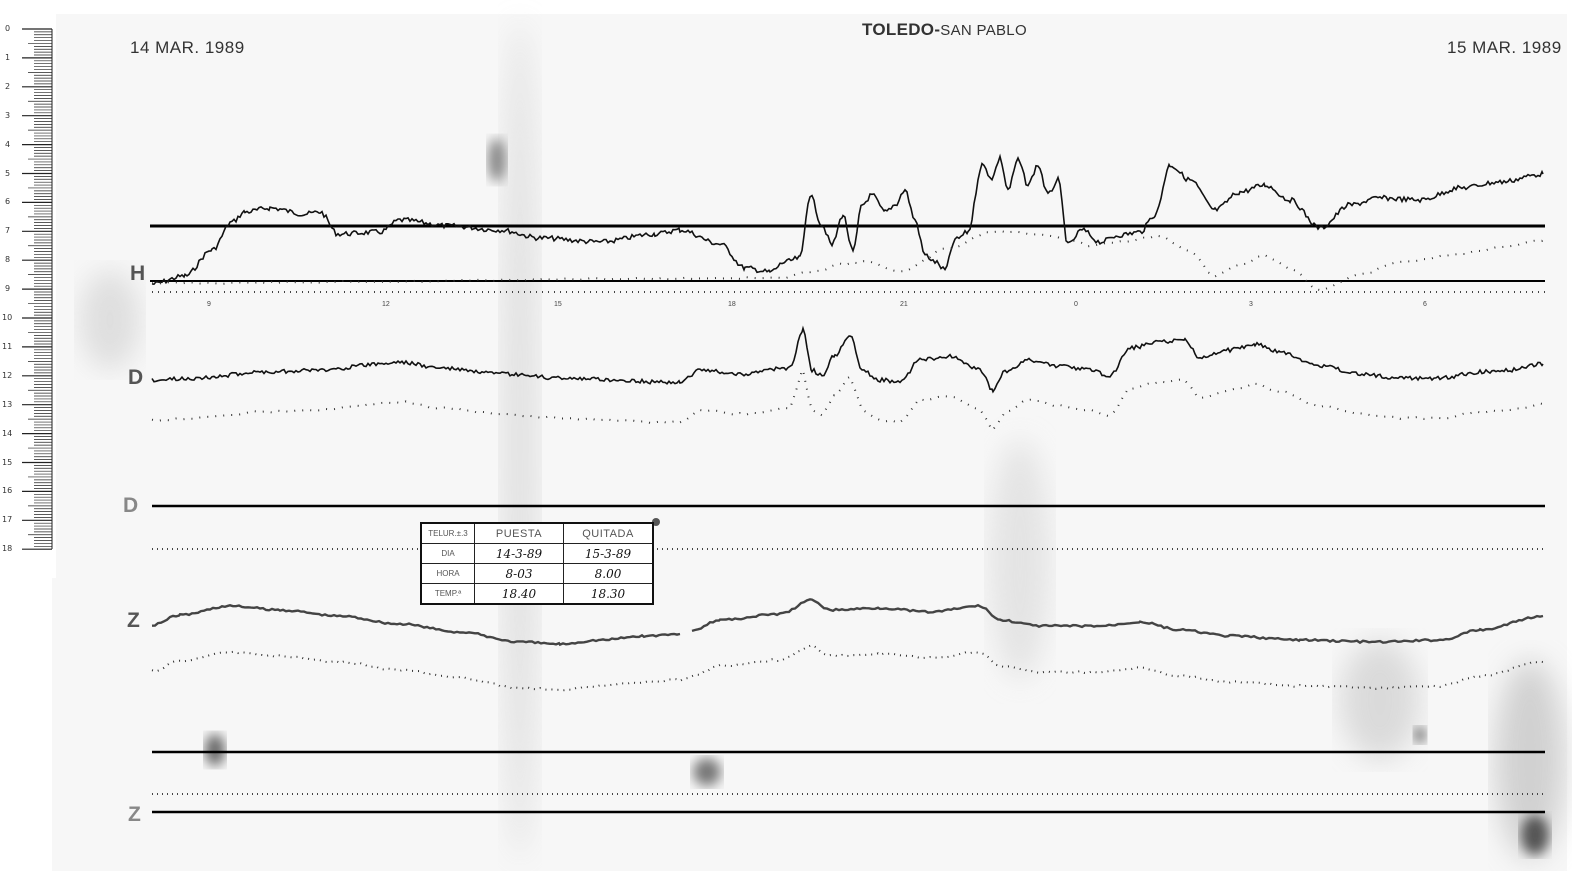 The image size is (1583, 871). Describe the element at coordinates (209, 304) in the screenshot. I see `hour-mark: 9` at that location.